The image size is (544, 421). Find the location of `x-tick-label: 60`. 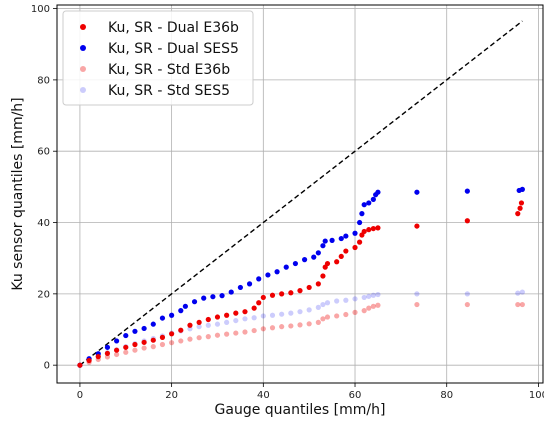

x-tick-label: 60 is located at coordinates (355, 395).